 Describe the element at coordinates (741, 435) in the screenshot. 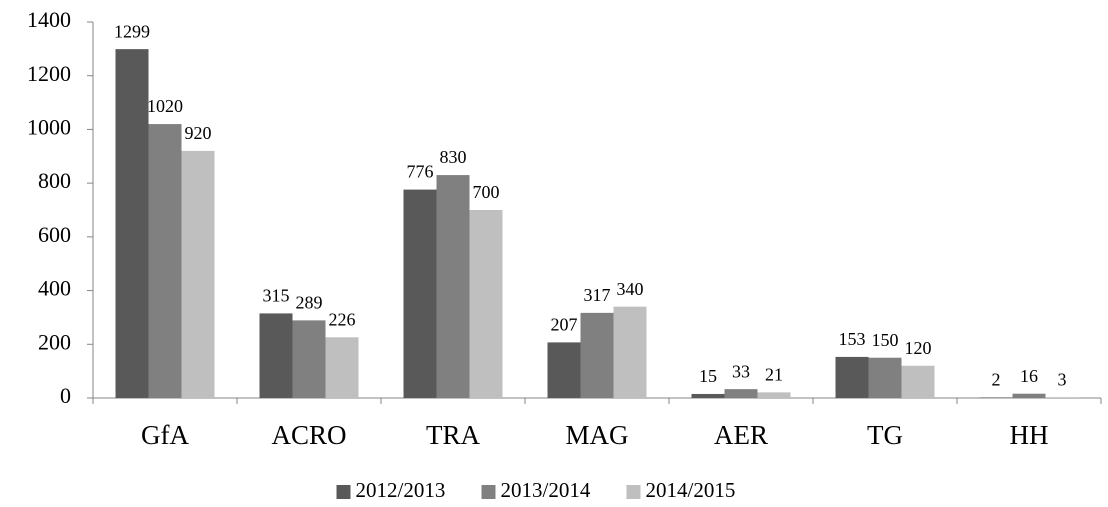

I see `x-tick-label: AER` at that location.